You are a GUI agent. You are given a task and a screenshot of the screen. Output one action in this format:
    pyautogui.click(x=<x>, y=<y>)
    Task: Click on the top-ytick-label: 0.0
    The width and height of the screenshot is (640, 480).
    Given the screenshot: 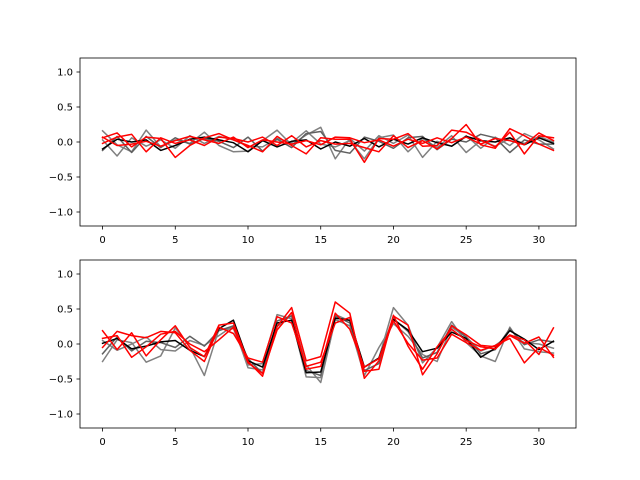 What is the action you would take?
    pyautogui.click(x=65, y=143)
    